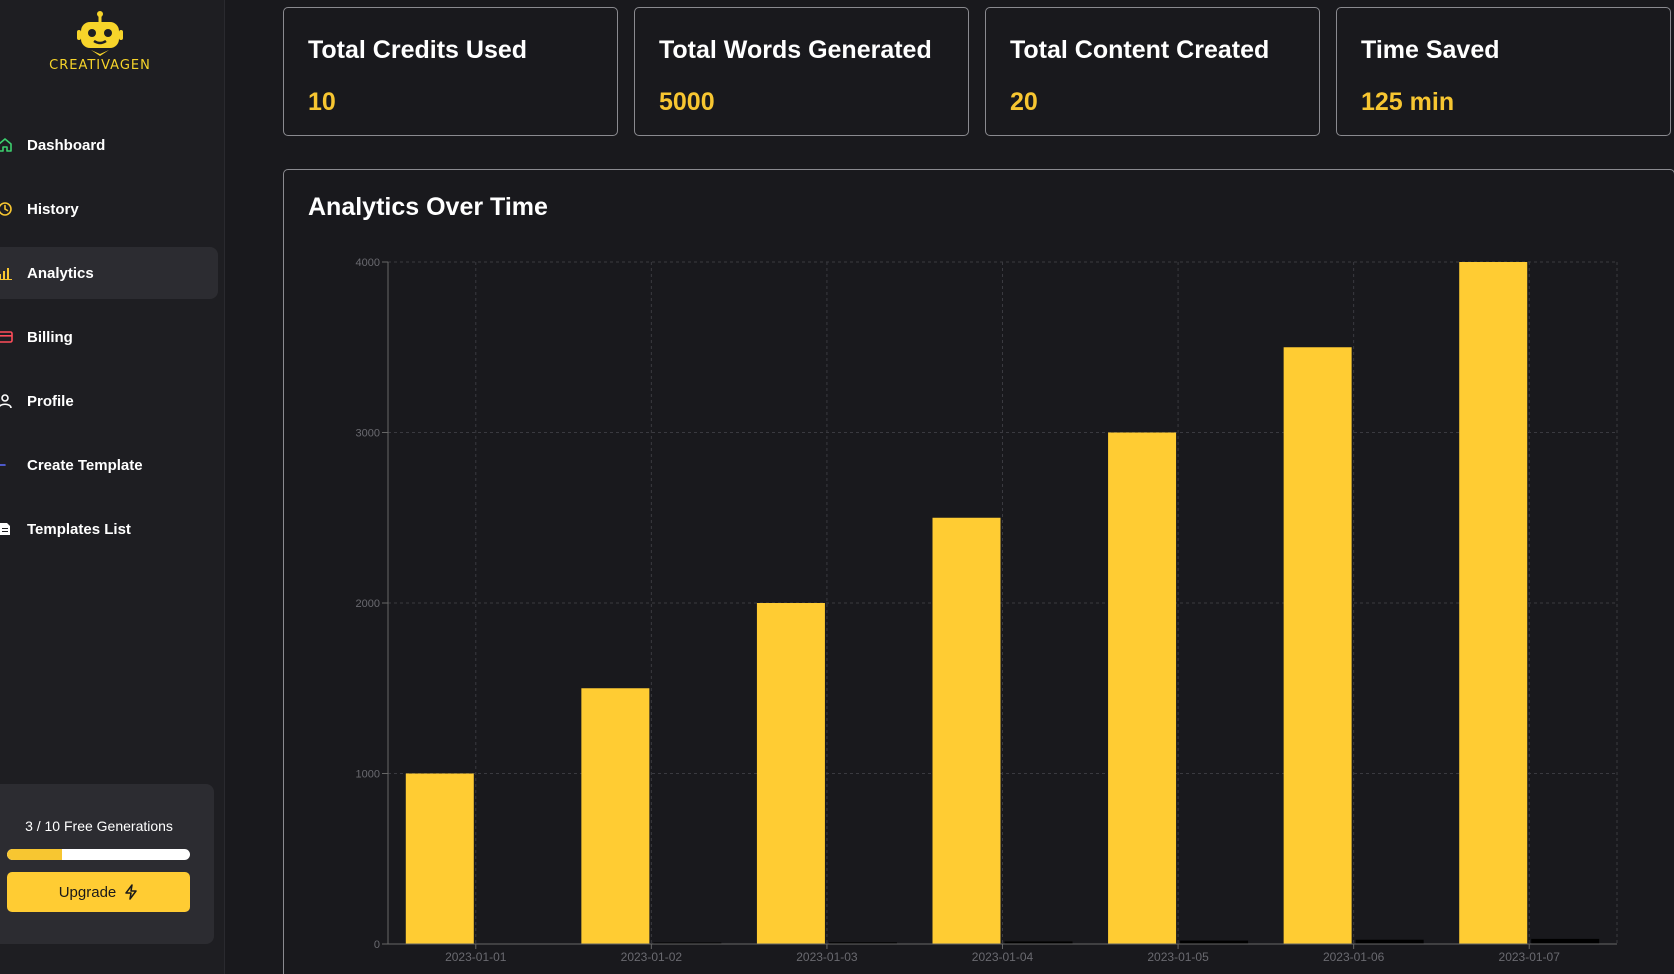 This screenshot has height=974, width=1674. Describe the element at coordinates (79, 529) in the screenshot. I see `sidebar-item-label: Templates List` at that location.